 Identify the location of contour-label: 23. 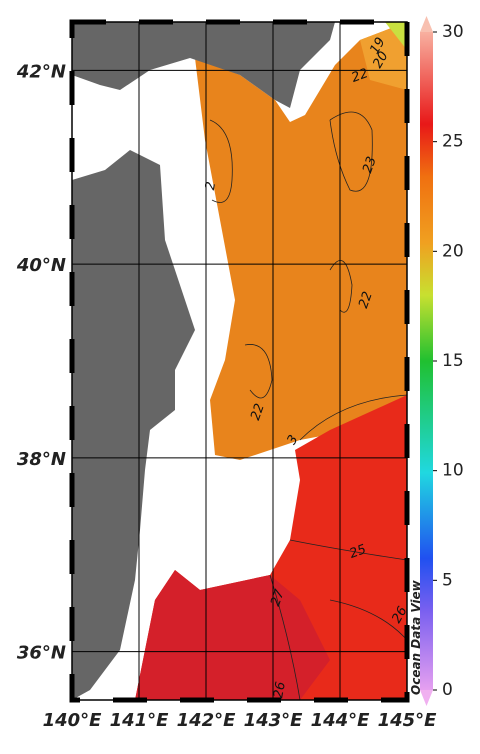
(370, 165).